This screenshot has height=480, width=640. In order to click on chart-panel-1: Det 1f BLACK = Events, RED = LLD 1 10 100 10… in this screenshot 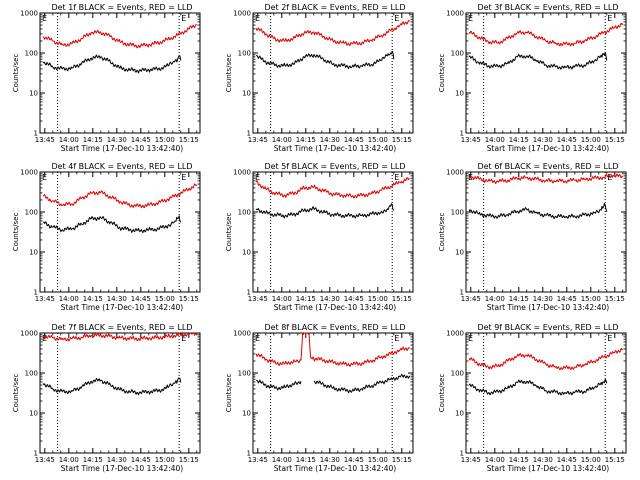, I will do `click(106, 78)`.